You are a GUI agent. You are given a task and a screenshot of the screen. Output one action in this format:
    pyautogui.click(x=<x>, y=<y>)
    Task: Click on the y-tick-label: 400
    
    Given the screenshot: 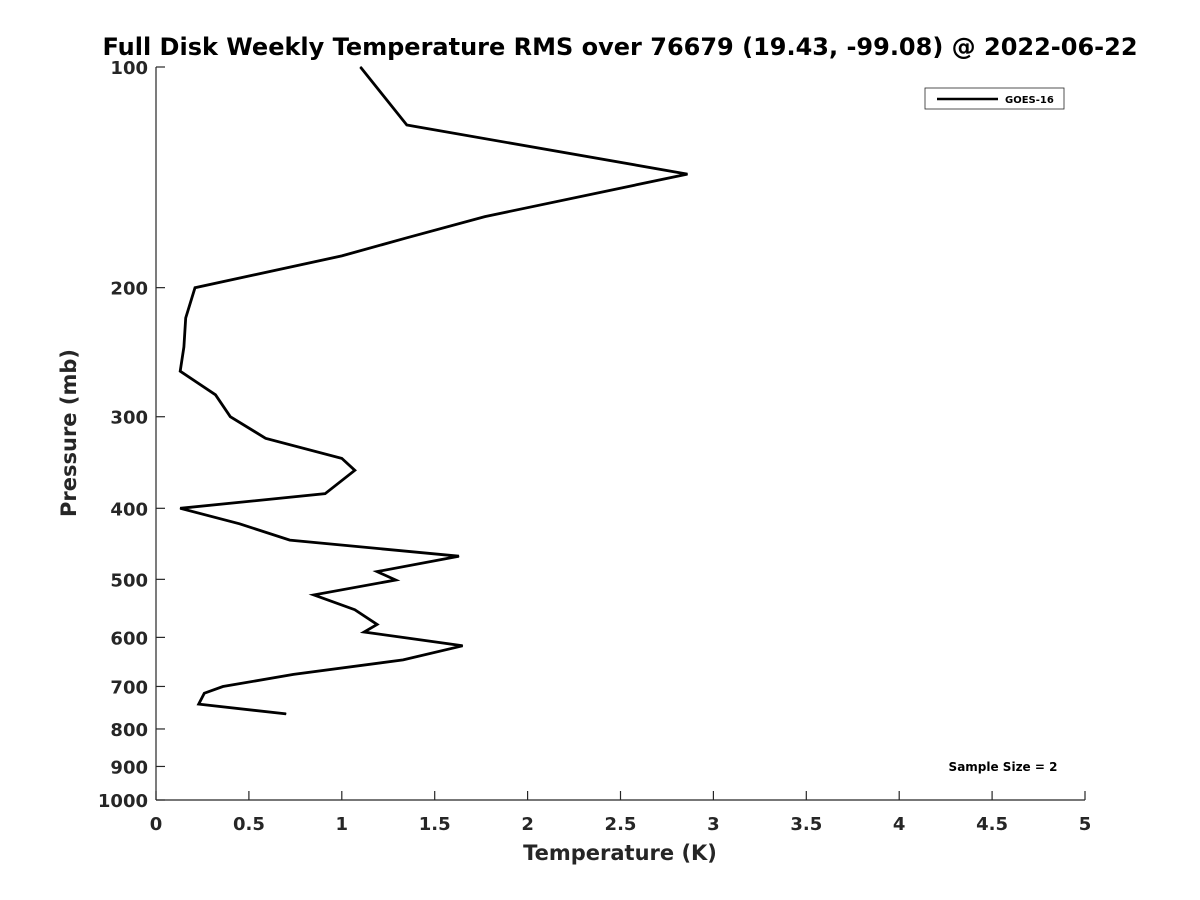 What is the action you would take?
    pyautogui.click(x=129, y=509)
    